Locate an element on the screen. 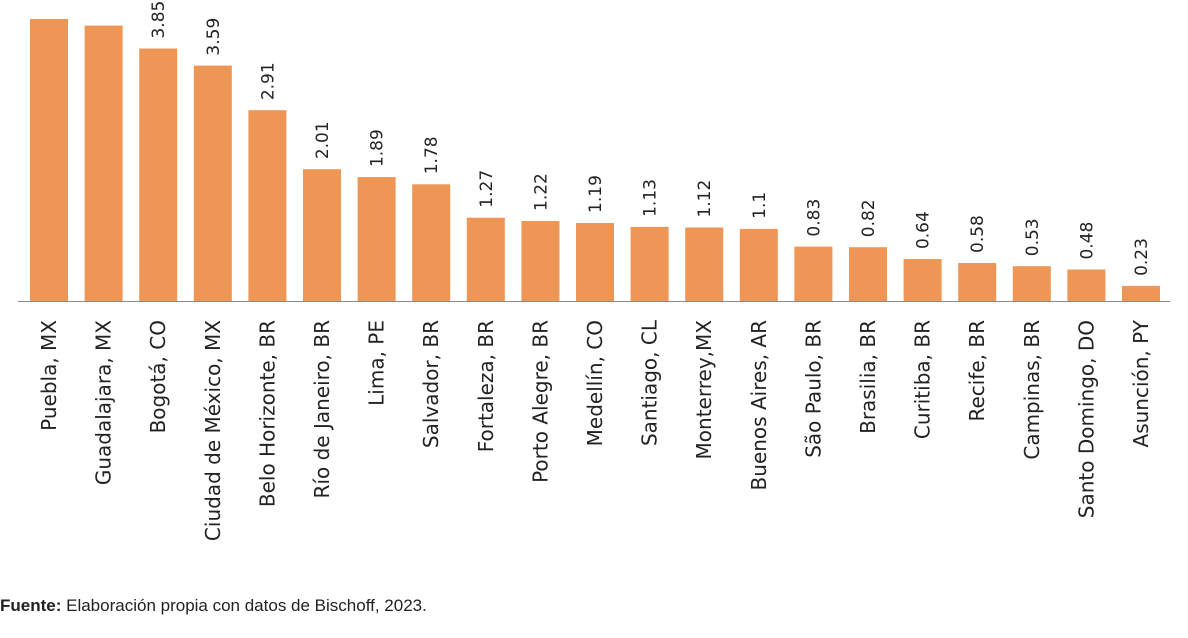  source-label: Fuente: is located at coordinates (31, 605).